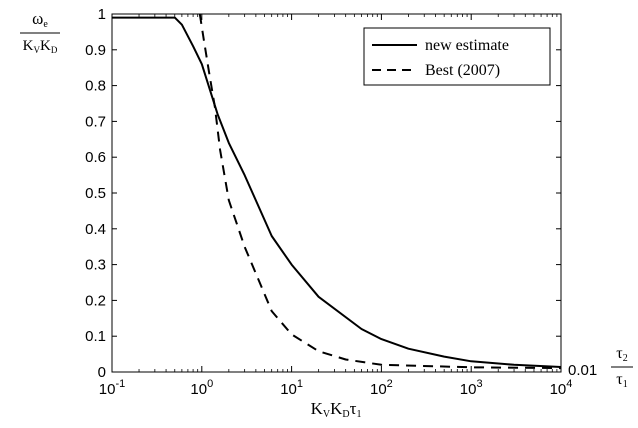 The image size is (638, 428). What do you see at coordinates (336, 409) in the screenshot?
I see `x-axis-label: KVKDτ1` at bounding box center [336, 409].